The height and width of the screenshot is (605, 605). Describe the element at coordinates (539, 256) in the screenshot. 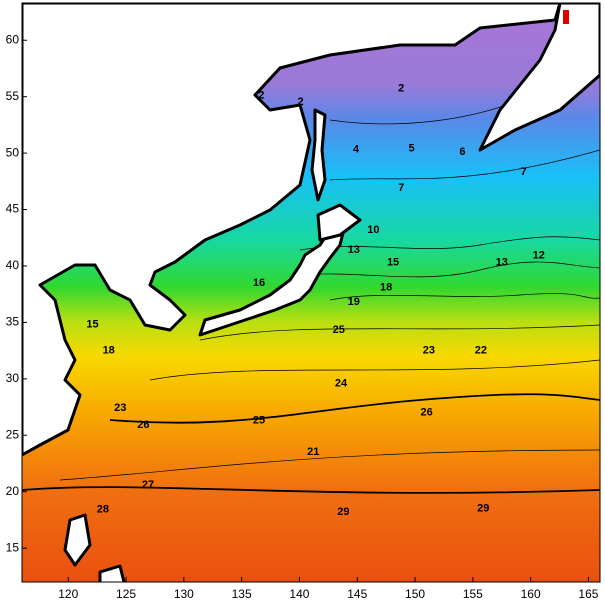

I see `contour-label: 12` at that location.